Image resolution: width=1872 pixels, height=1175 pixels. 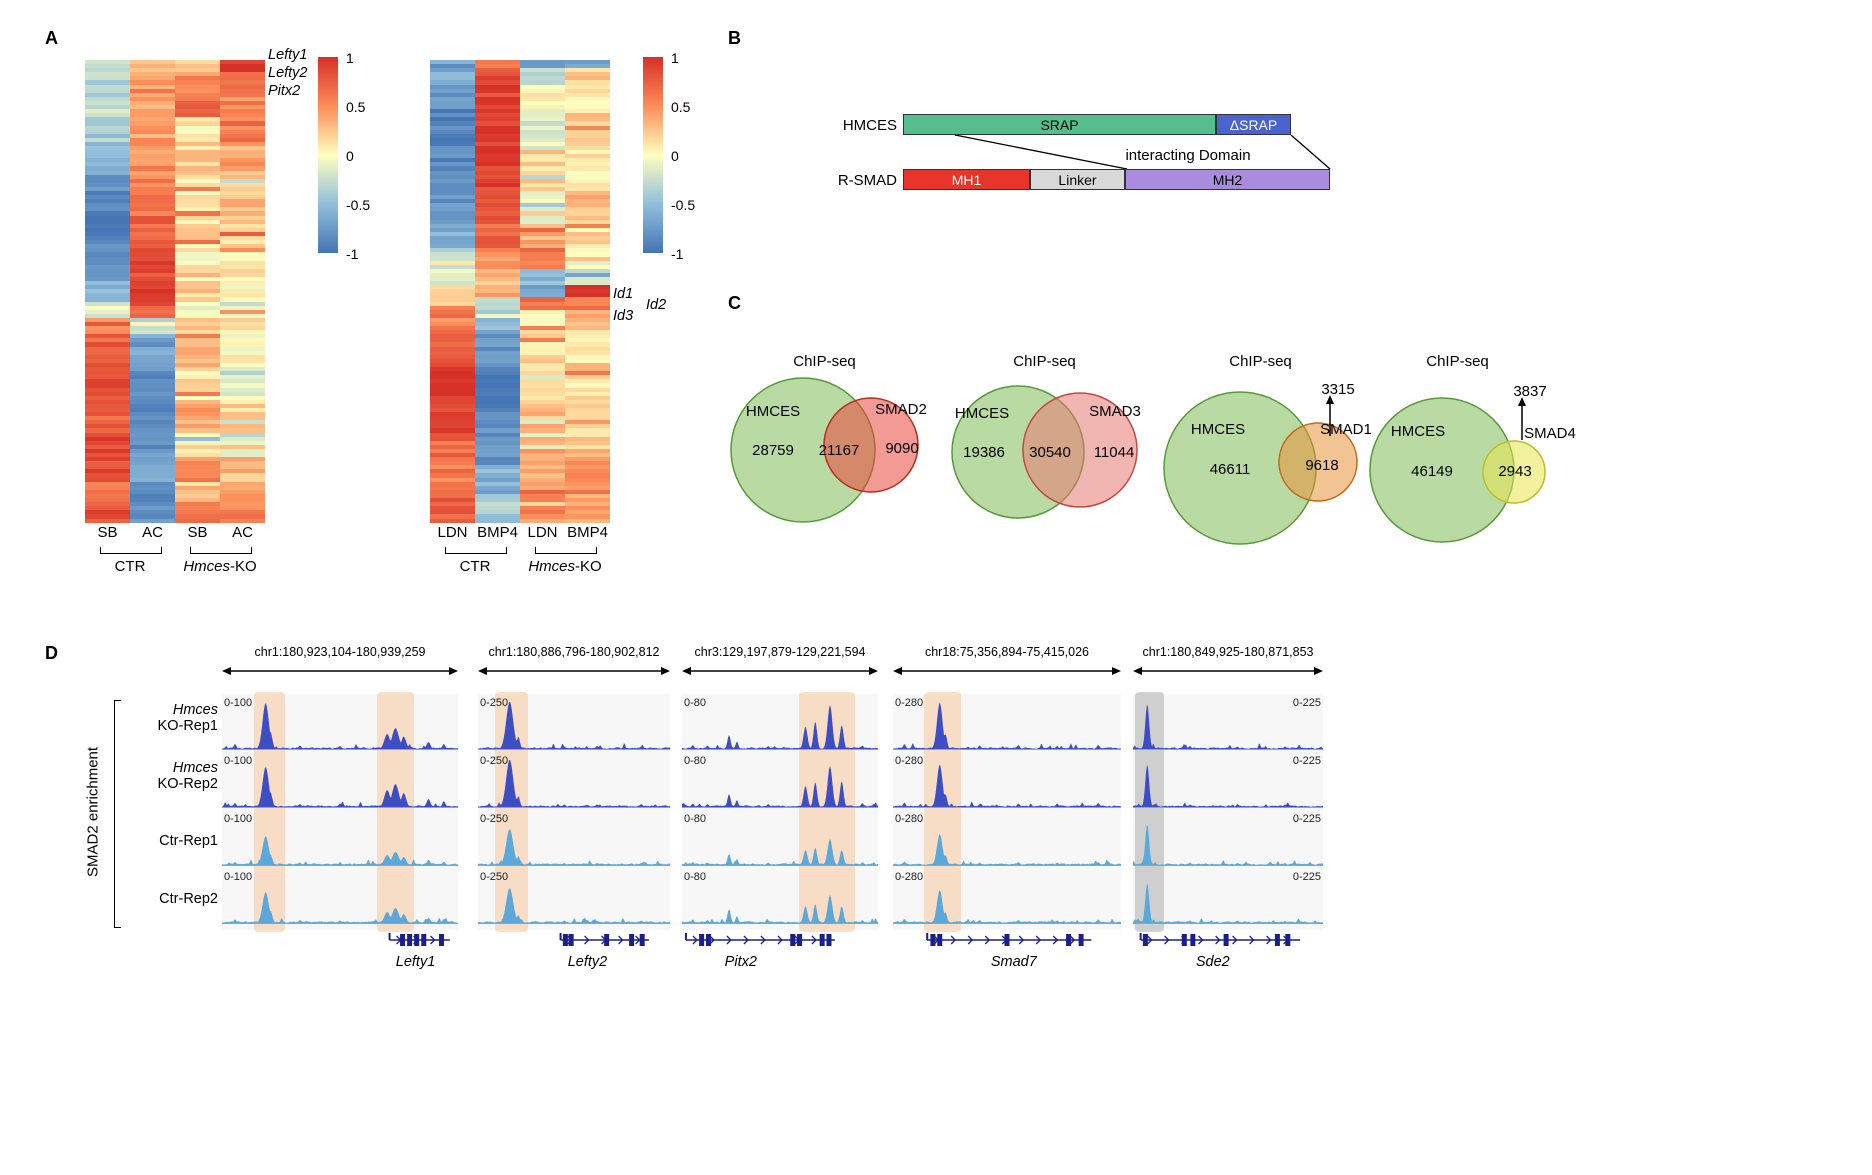 I want to click on track-scale-label: 0-280, so click(x=909, y=761).